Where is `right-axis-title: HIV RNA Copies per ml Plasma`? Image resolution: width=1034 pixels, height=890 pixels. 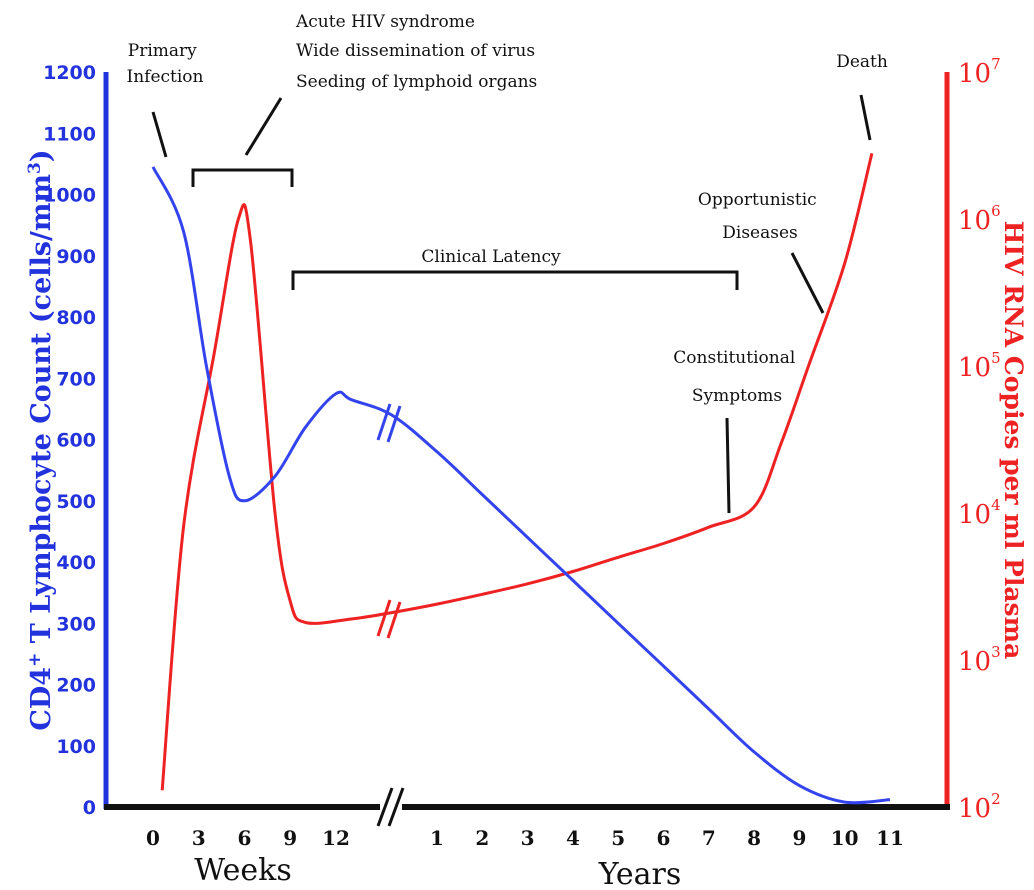 right-axis-title: HIV RNA Copies per ml Plasma is located at coordinates (1013, 440).